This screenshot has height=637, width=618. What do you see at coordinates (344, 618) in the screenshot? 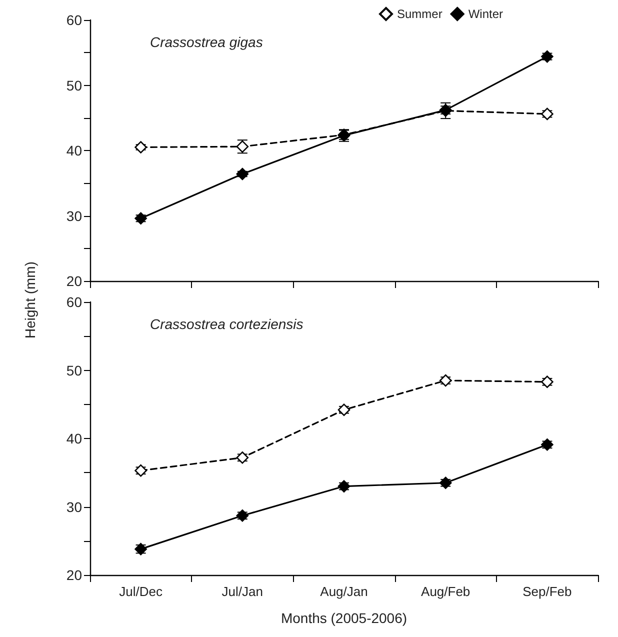
I see `x-axis-title: Months (2005-2006)` at bounding box center [344, 618].